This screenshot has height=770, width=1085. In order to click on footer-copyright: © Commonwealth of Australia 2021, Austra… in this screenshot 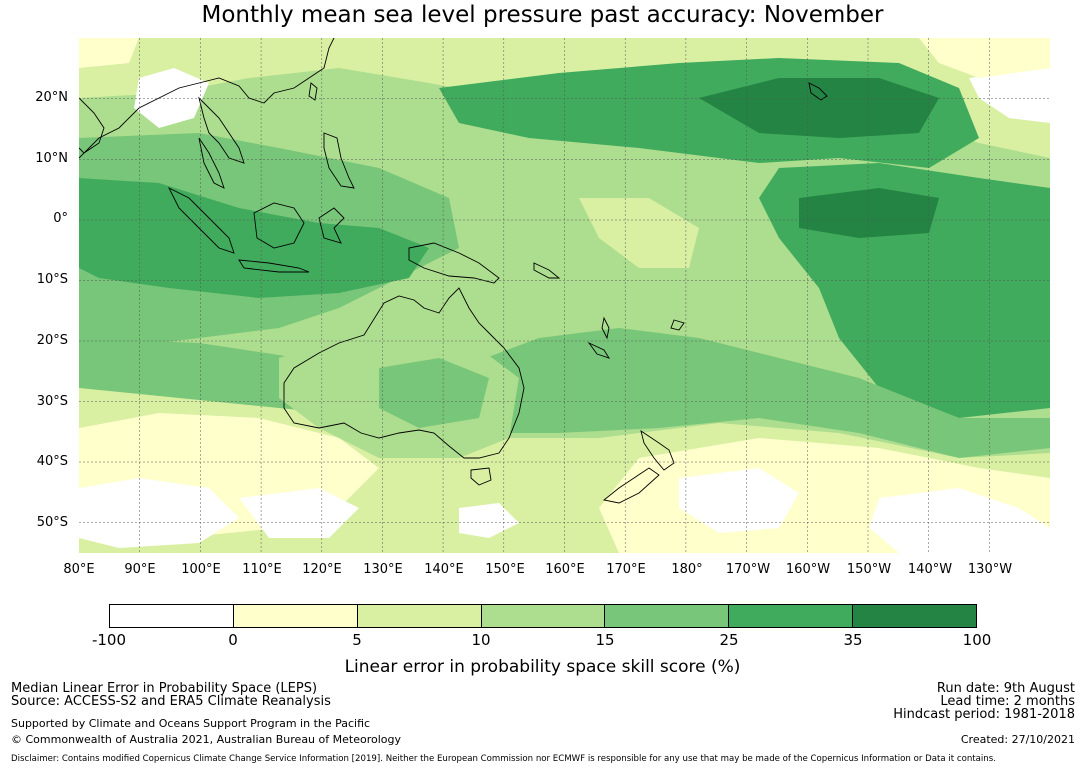, I will do `click(206, 739)`.